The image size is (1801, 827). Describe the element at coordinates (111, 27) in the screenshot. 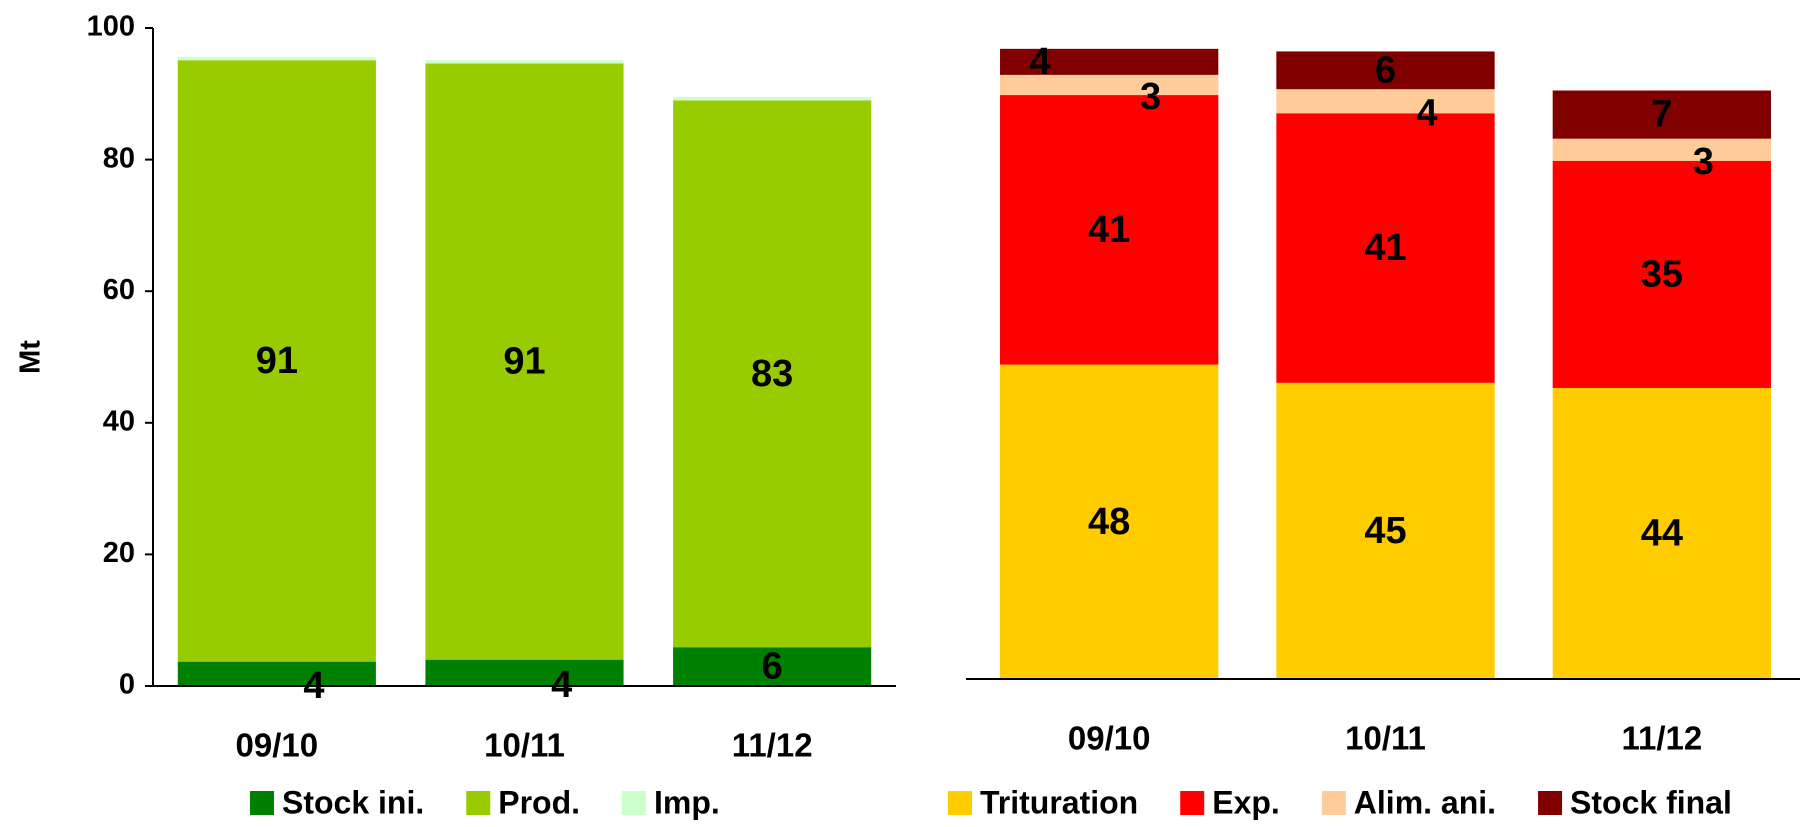

I see `y-tick-label: 100` at that location.